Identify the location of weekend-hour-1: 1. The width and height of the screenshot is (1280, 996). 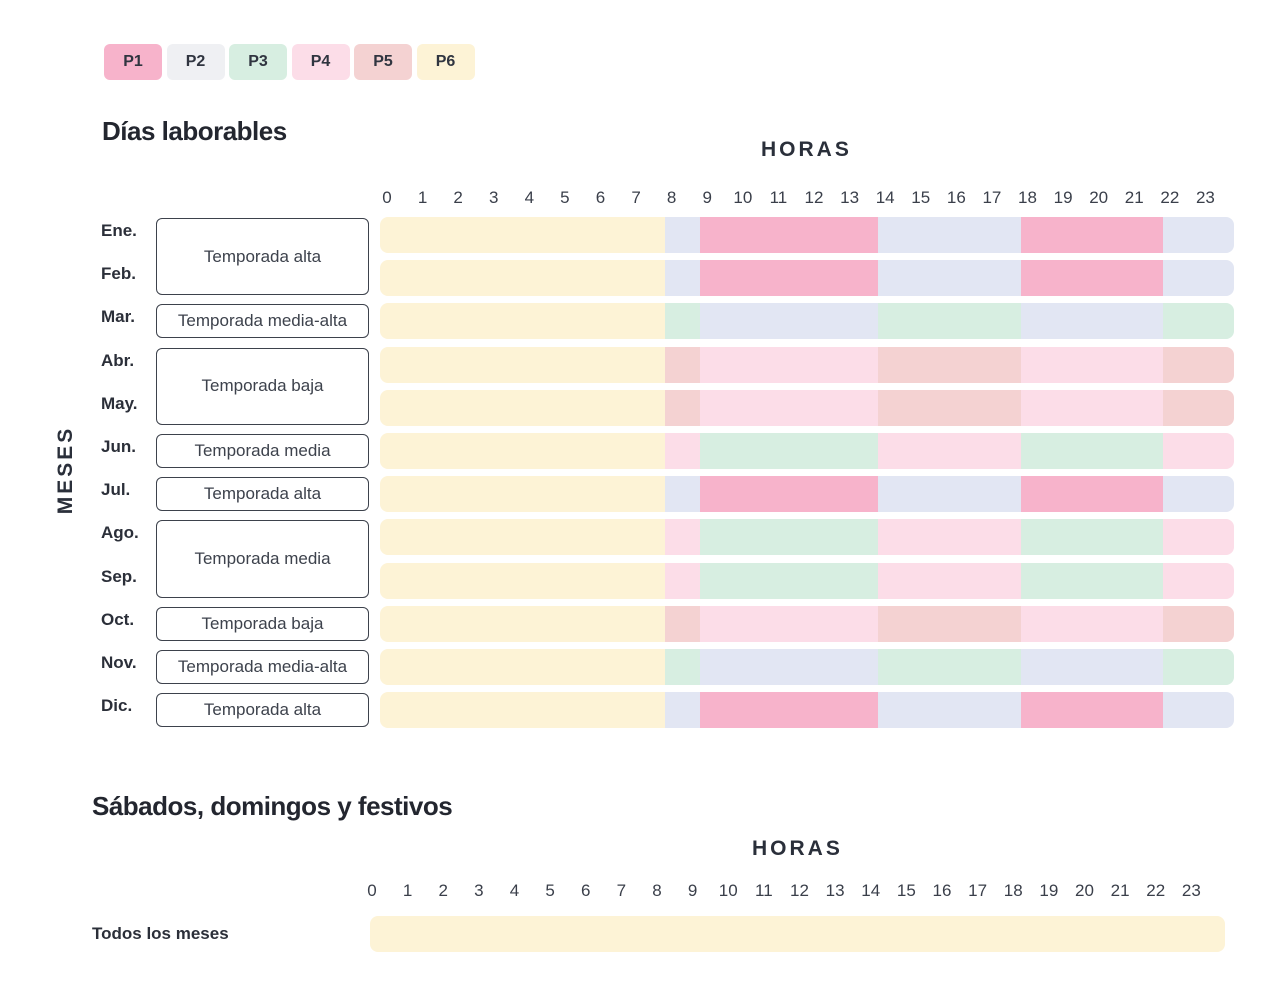
(407, 890).